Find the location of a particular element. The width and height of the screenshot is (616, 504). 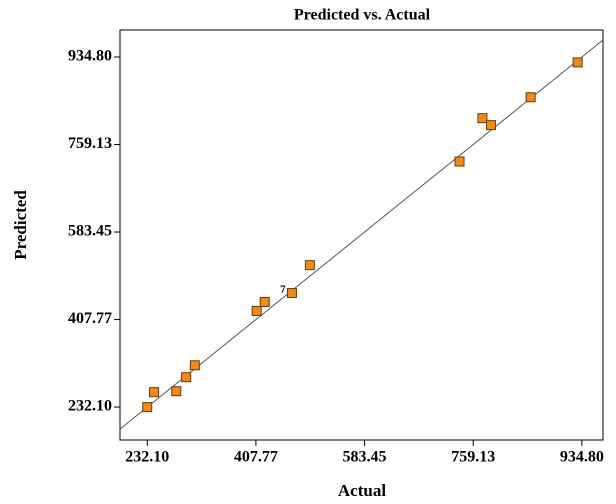

x-tick-label: 232.10 is located at coordinates (147, 457).